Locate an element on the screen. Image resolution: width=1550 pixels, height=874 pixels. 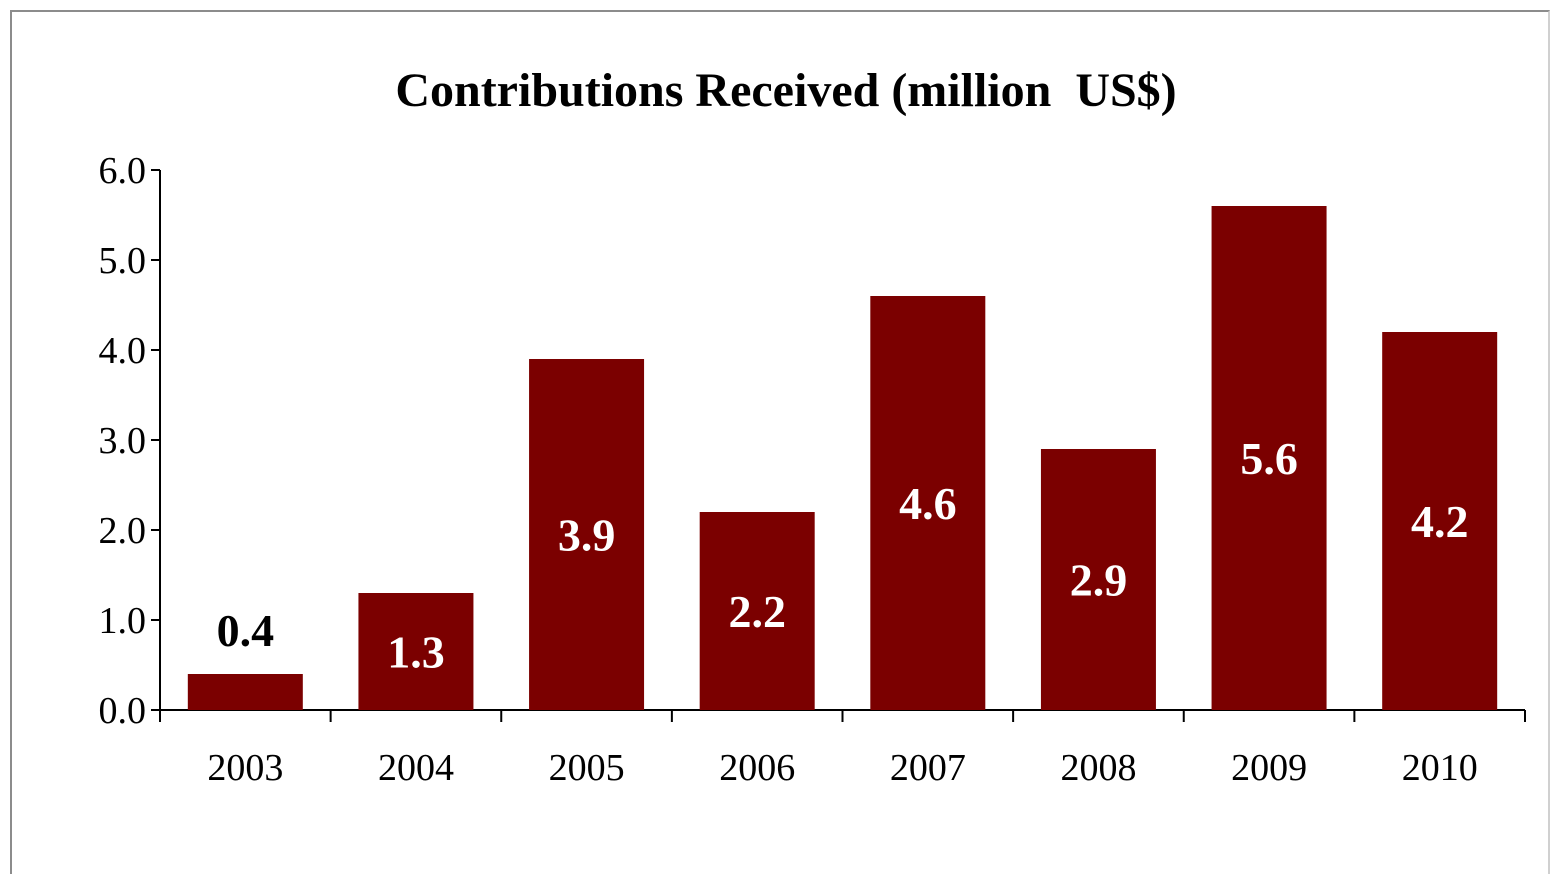
data-label-2004: 1.3 is located at coordinates (416, 652).